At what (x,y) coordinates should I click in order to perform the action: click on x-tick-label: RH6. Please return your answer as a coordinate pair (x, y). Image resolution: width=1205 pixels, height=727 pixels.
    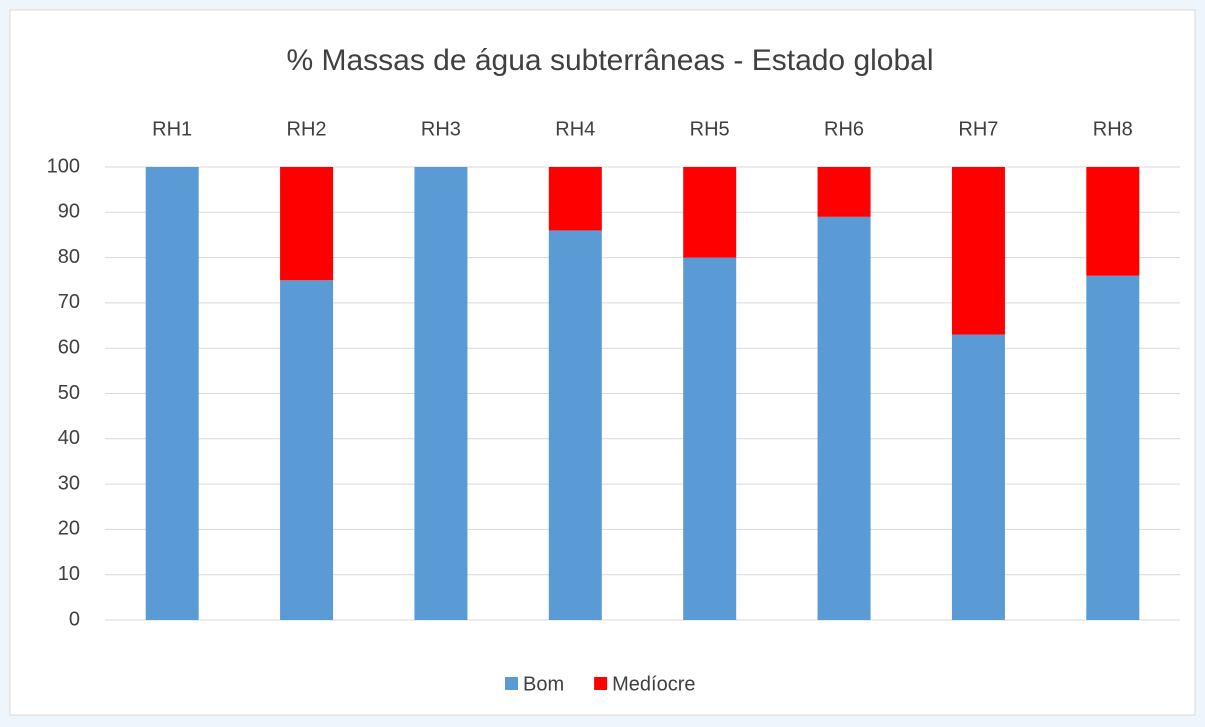
    Looking at the image, I should click on (844, 129).